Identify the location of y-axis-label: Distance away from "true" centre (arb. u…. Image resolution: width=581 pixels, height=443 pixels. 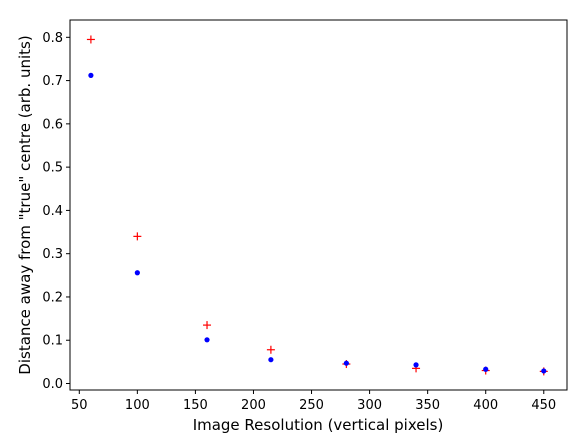
(25, 204).